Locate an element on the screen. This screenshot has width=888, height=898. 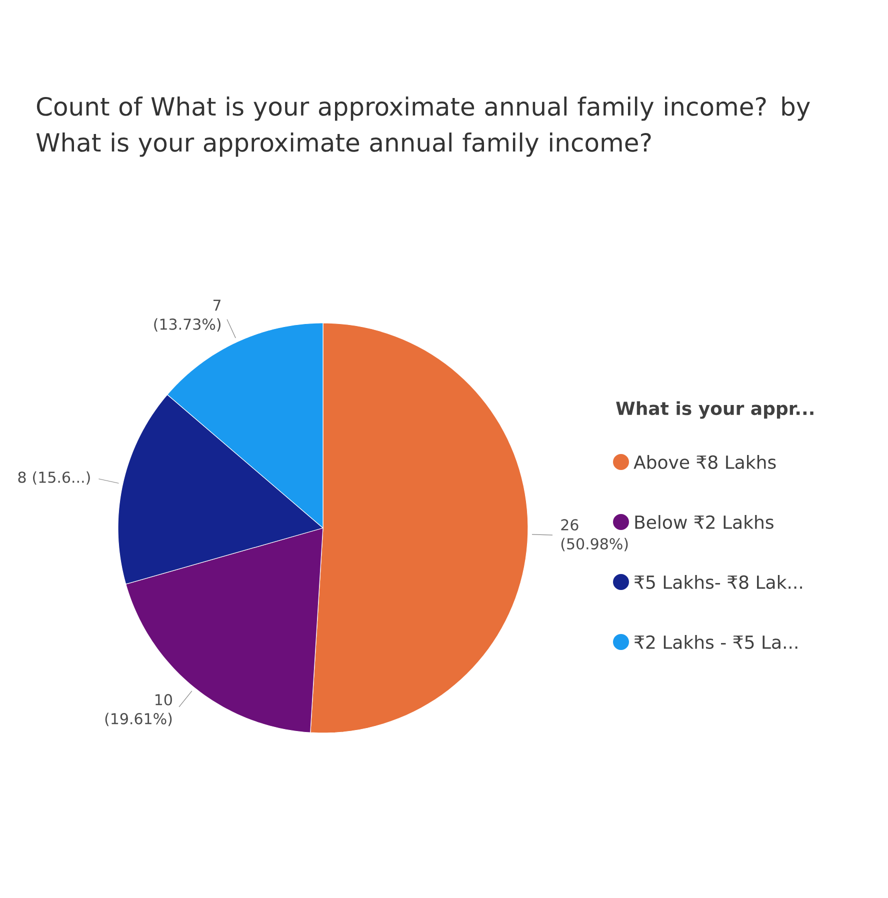
data-label: 26 (50.98%) is located at coordinates (594, 535).